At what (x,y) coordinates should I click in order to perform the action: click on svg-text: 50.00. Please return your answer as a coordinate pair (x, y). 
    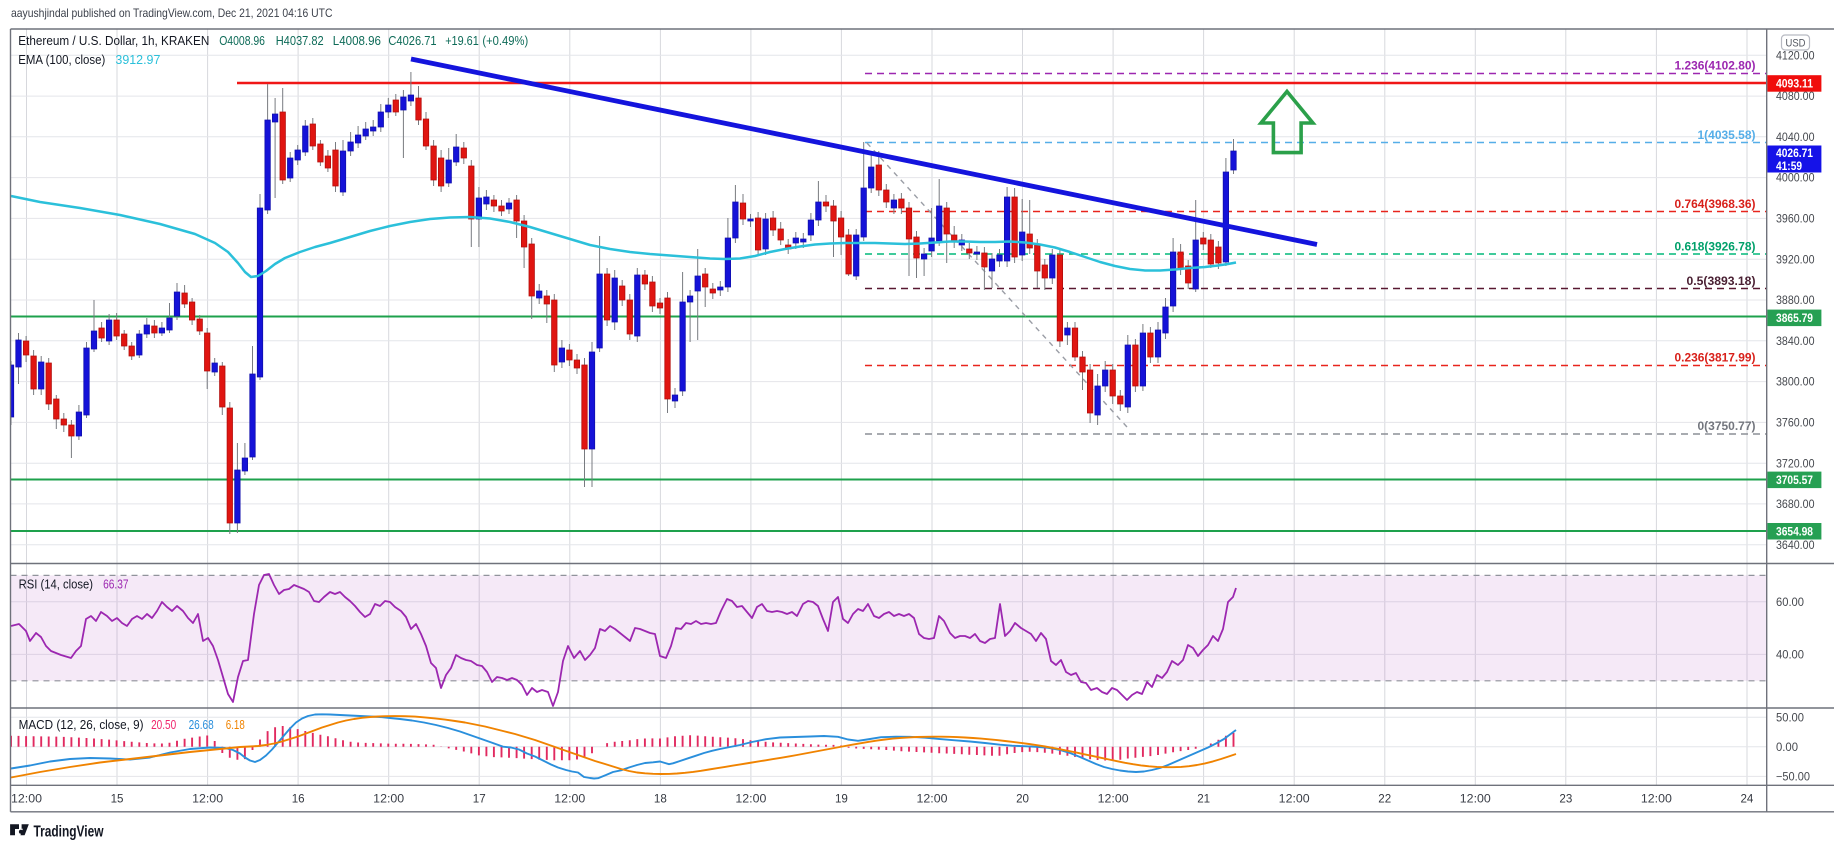
    Looking at the image, I should click on (1790, 717).